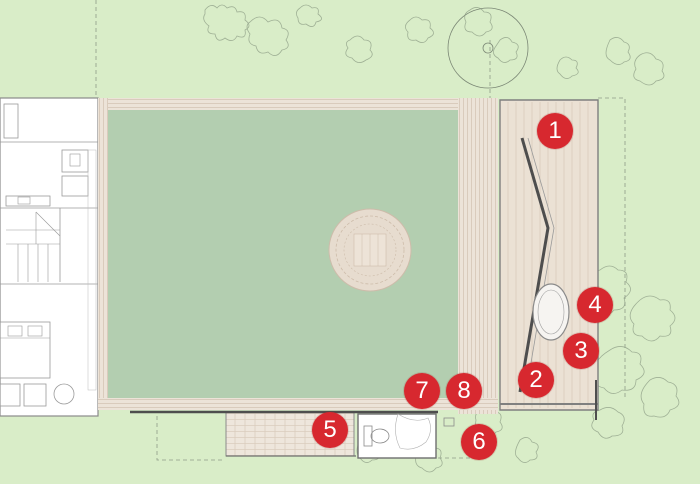 The image size is (700, 484). Describe the element at coordinates (49, 257) in the screenshot. I see `house-plan` at that location.